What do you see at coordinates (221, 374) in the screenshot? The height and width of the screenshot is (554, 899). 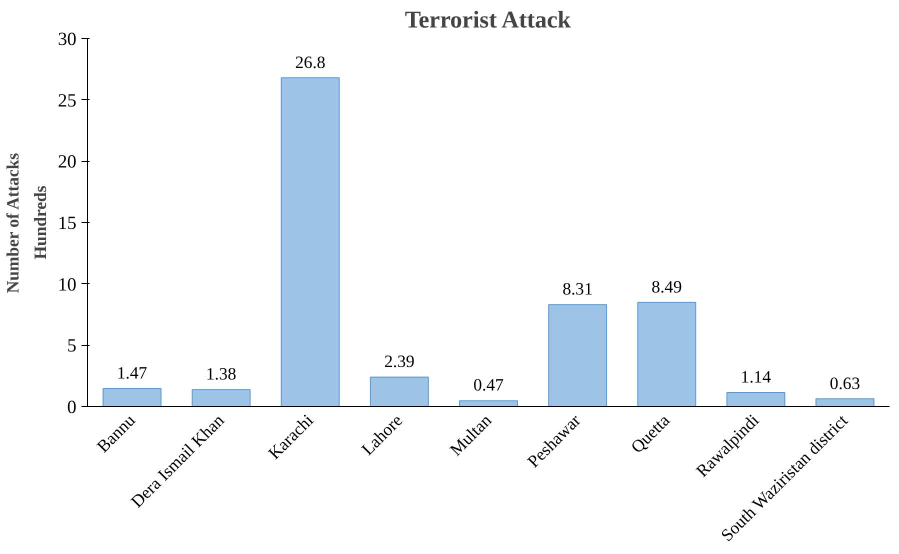 I see `data-label: 1.38` at bounding box center [221, 374].